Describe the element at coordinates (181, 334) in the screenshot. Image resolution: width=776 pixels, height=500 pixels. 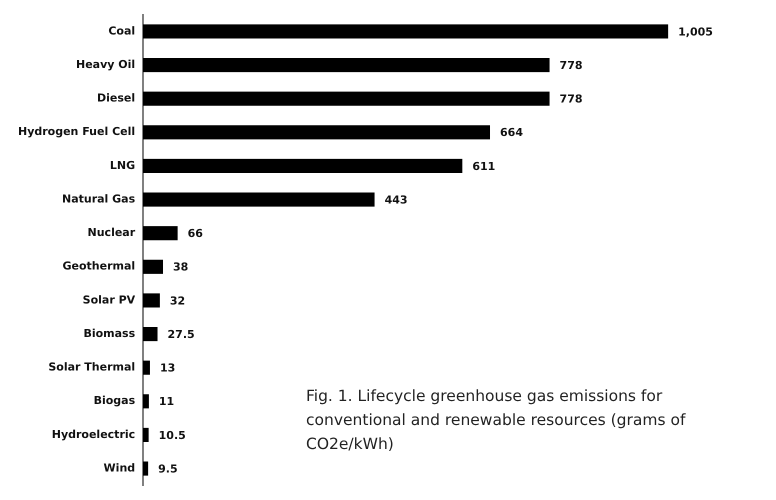
I see `data-label: 27.5` at that location.